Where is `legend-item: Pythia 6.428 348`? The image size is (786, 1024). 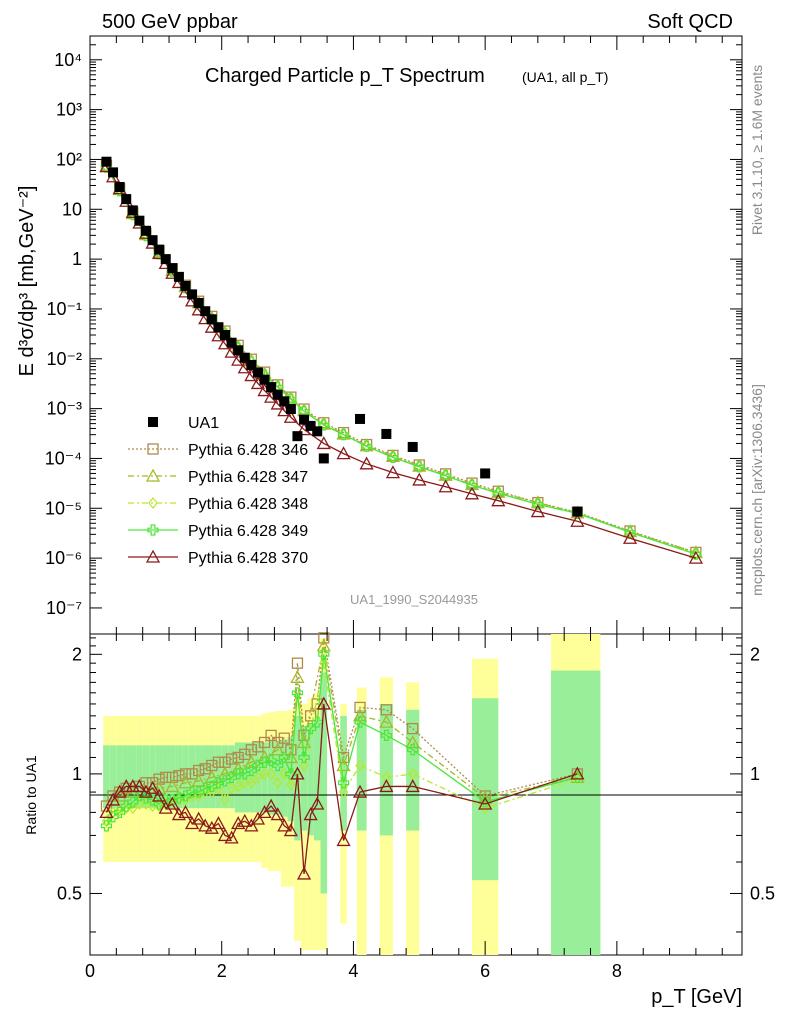 legend-item: Pythia 6.428 348 is located at coordinates (218, 504).